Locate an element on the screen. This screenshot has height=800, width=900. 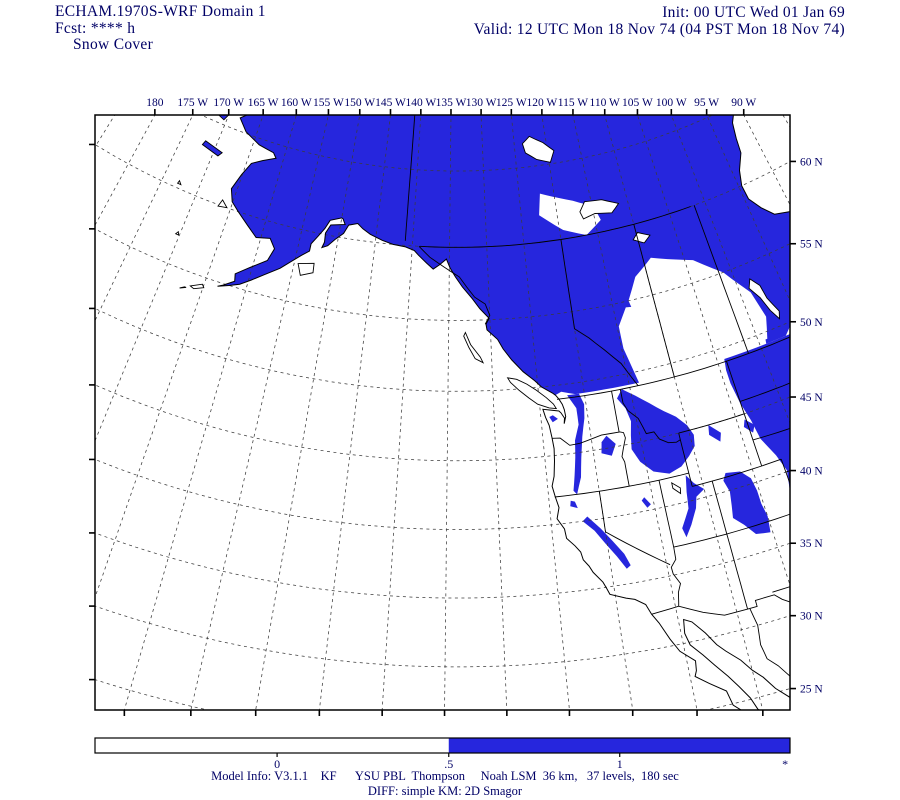
longitude-label: 155 W is located at coordinates (328, 103).